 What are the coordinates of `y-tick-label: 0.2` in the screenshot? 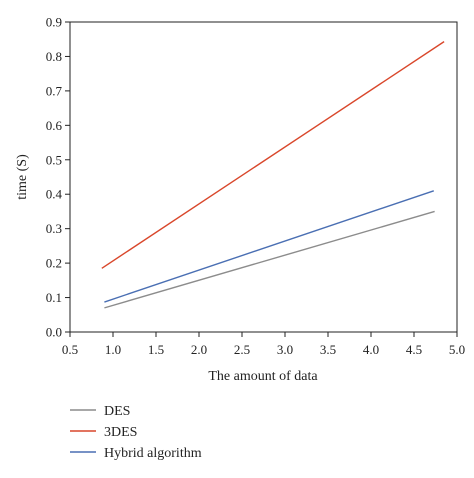 It's located at (54, 263).